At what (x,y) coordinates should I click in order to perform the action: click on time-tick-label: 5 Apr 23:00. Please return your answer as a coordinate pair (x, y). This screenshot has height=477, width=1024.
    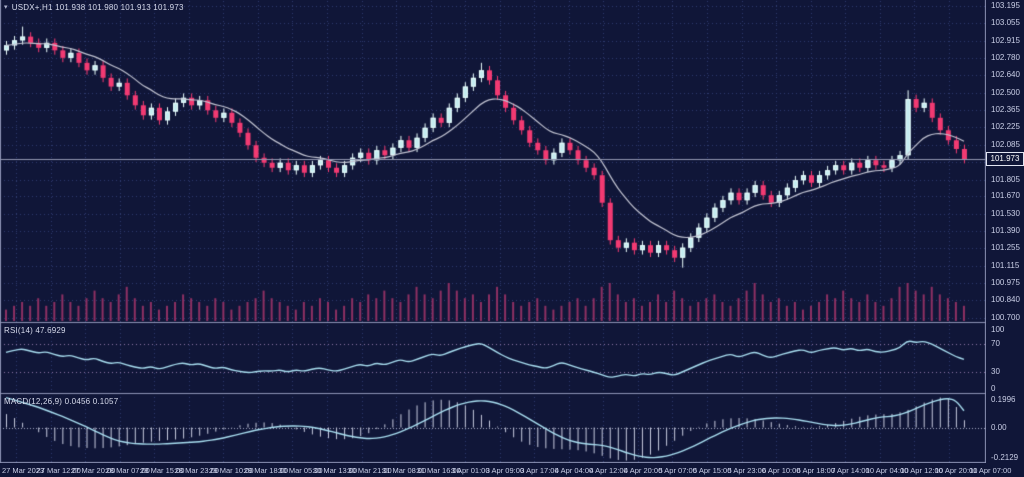
    Looking at the image, I should click on (746, 470).